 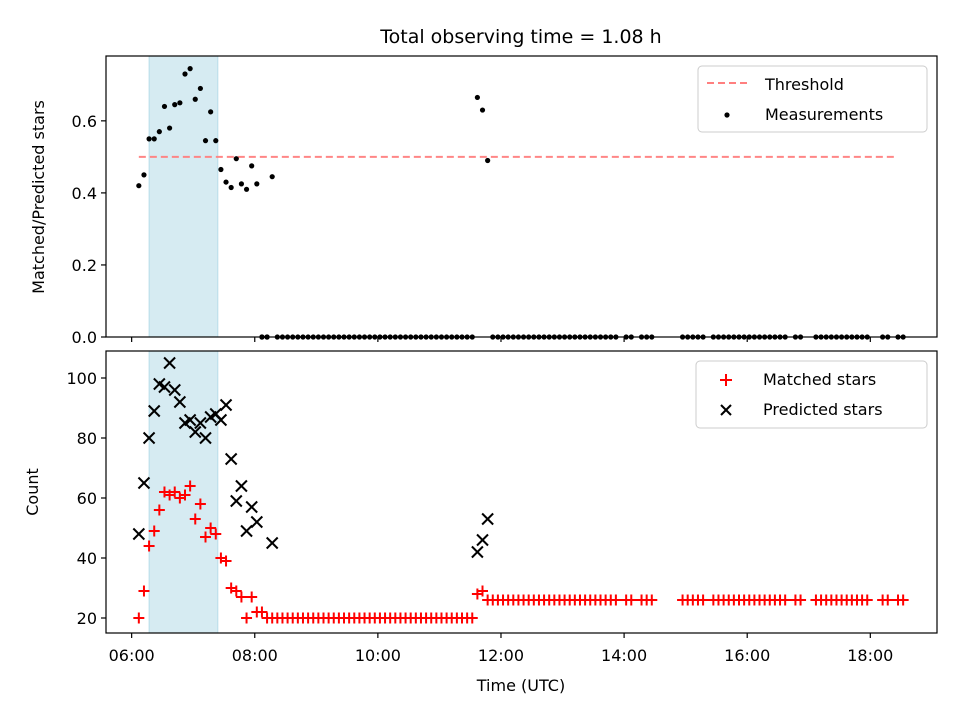 What do you see at coordinates (870, 655) in the screenshot?
I see `bottom-xtick-label: 18:00` at bounding box center [870, 655].